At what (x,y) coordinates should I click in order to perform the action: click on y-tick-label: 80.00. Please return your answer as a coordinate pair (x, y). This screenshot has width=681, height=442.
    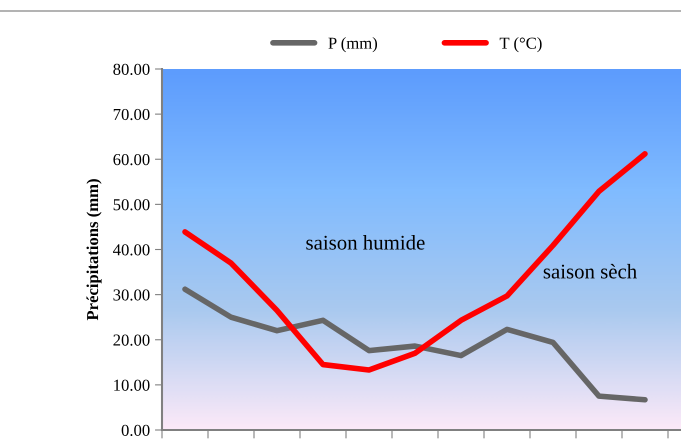
    Looking at the image, I should click on (131, 70).